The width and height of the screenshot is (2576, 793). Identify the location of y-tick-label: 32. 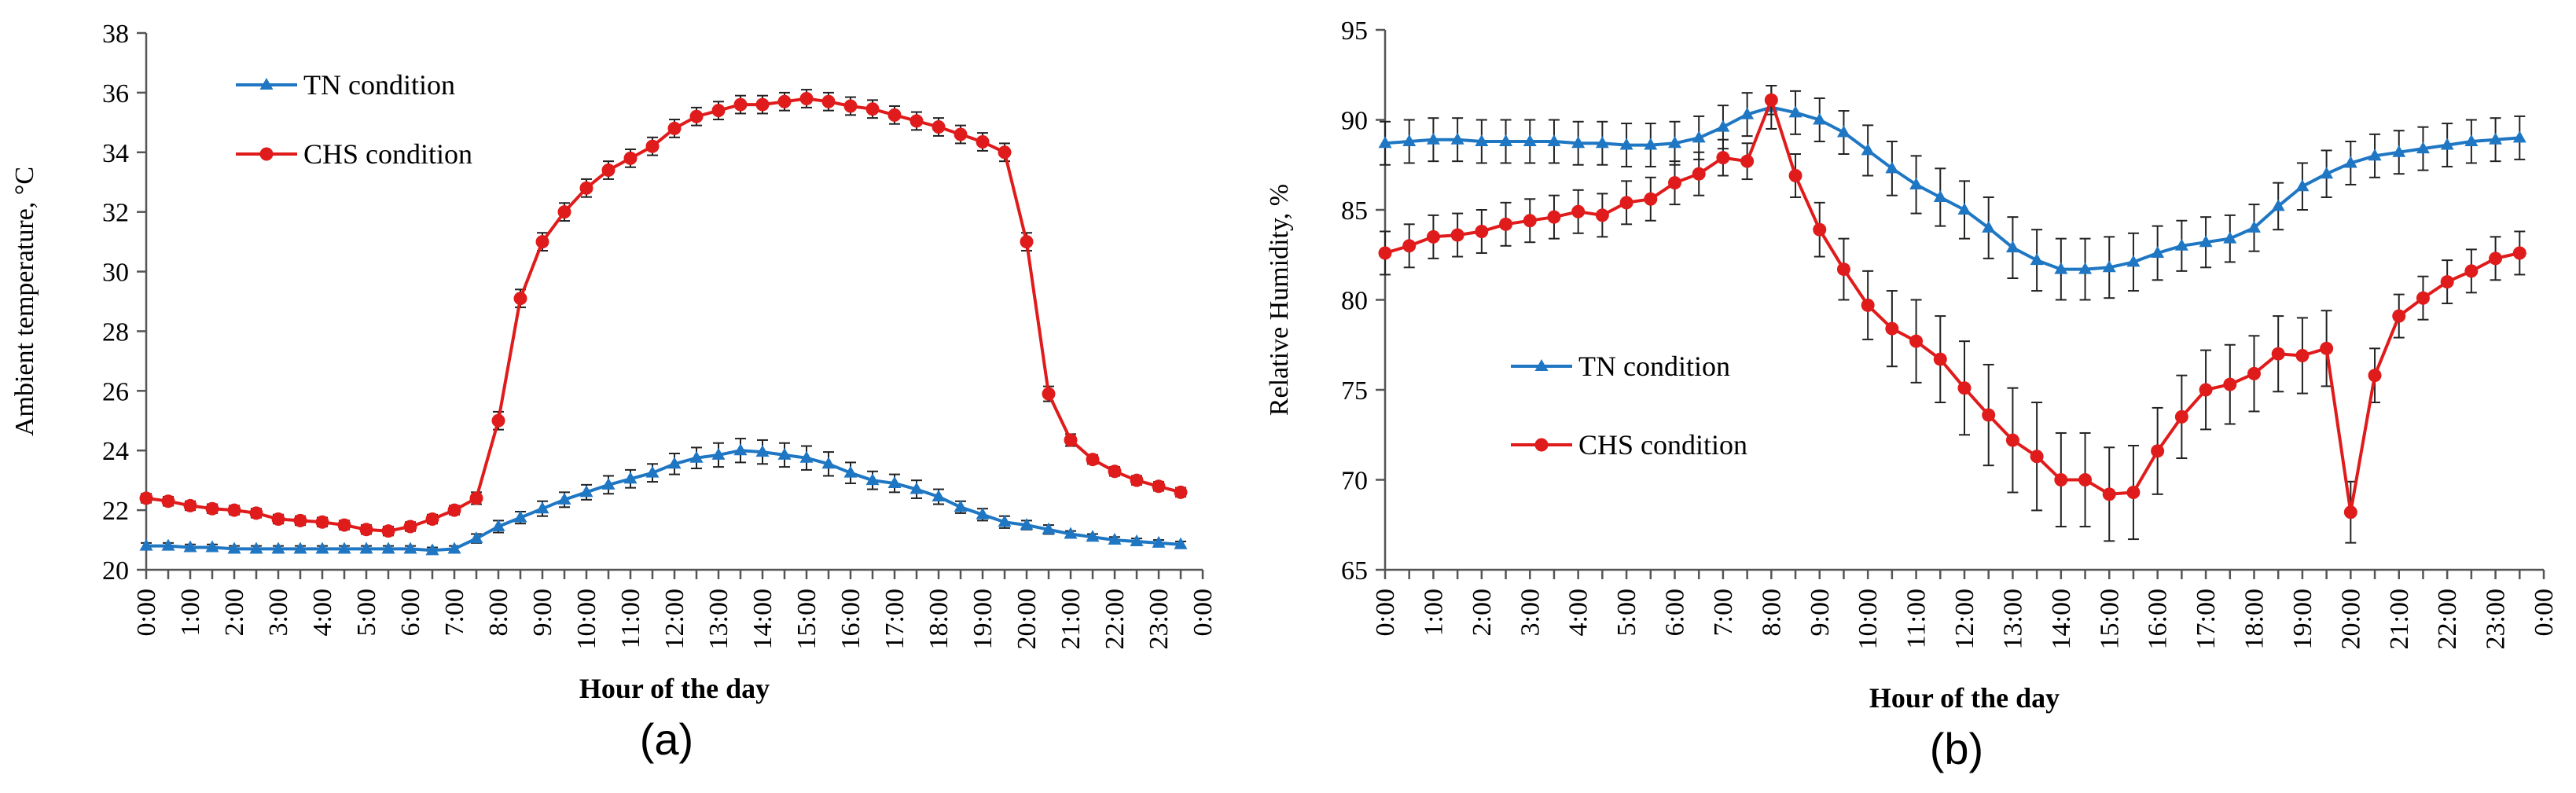
(115, 213).